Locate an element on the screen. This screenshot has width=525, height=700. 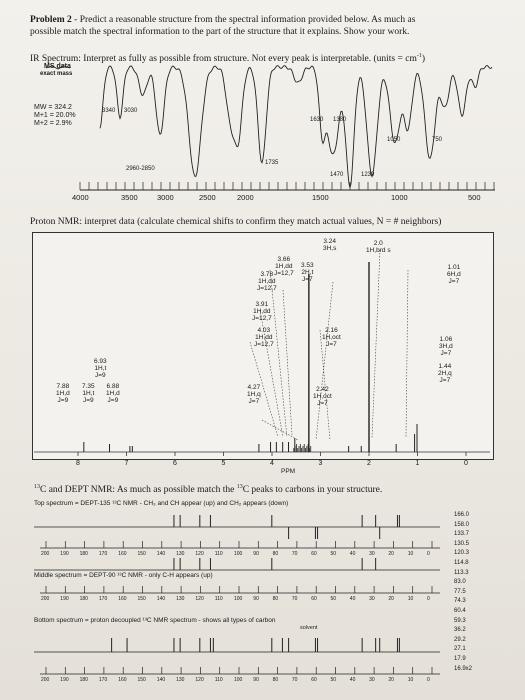
cnmr-sup-2: 13 is located at coordinates (239, 487).